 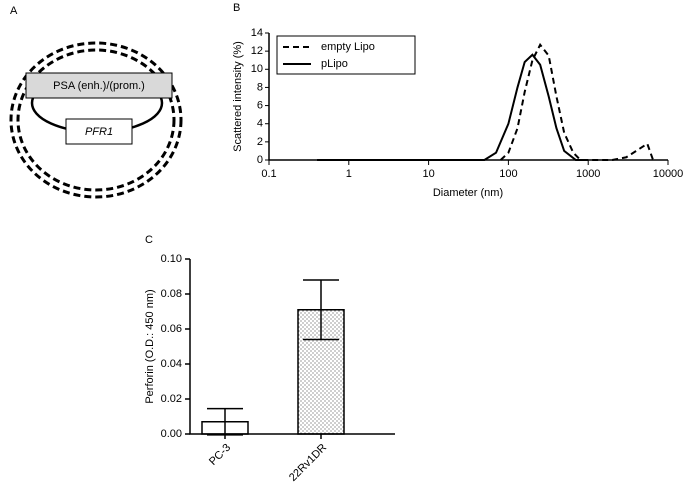 What do you see at coordinates (668, 174) in the screenshot?
I see `x-tick-label: 10000` at bounding box center [668, 174].